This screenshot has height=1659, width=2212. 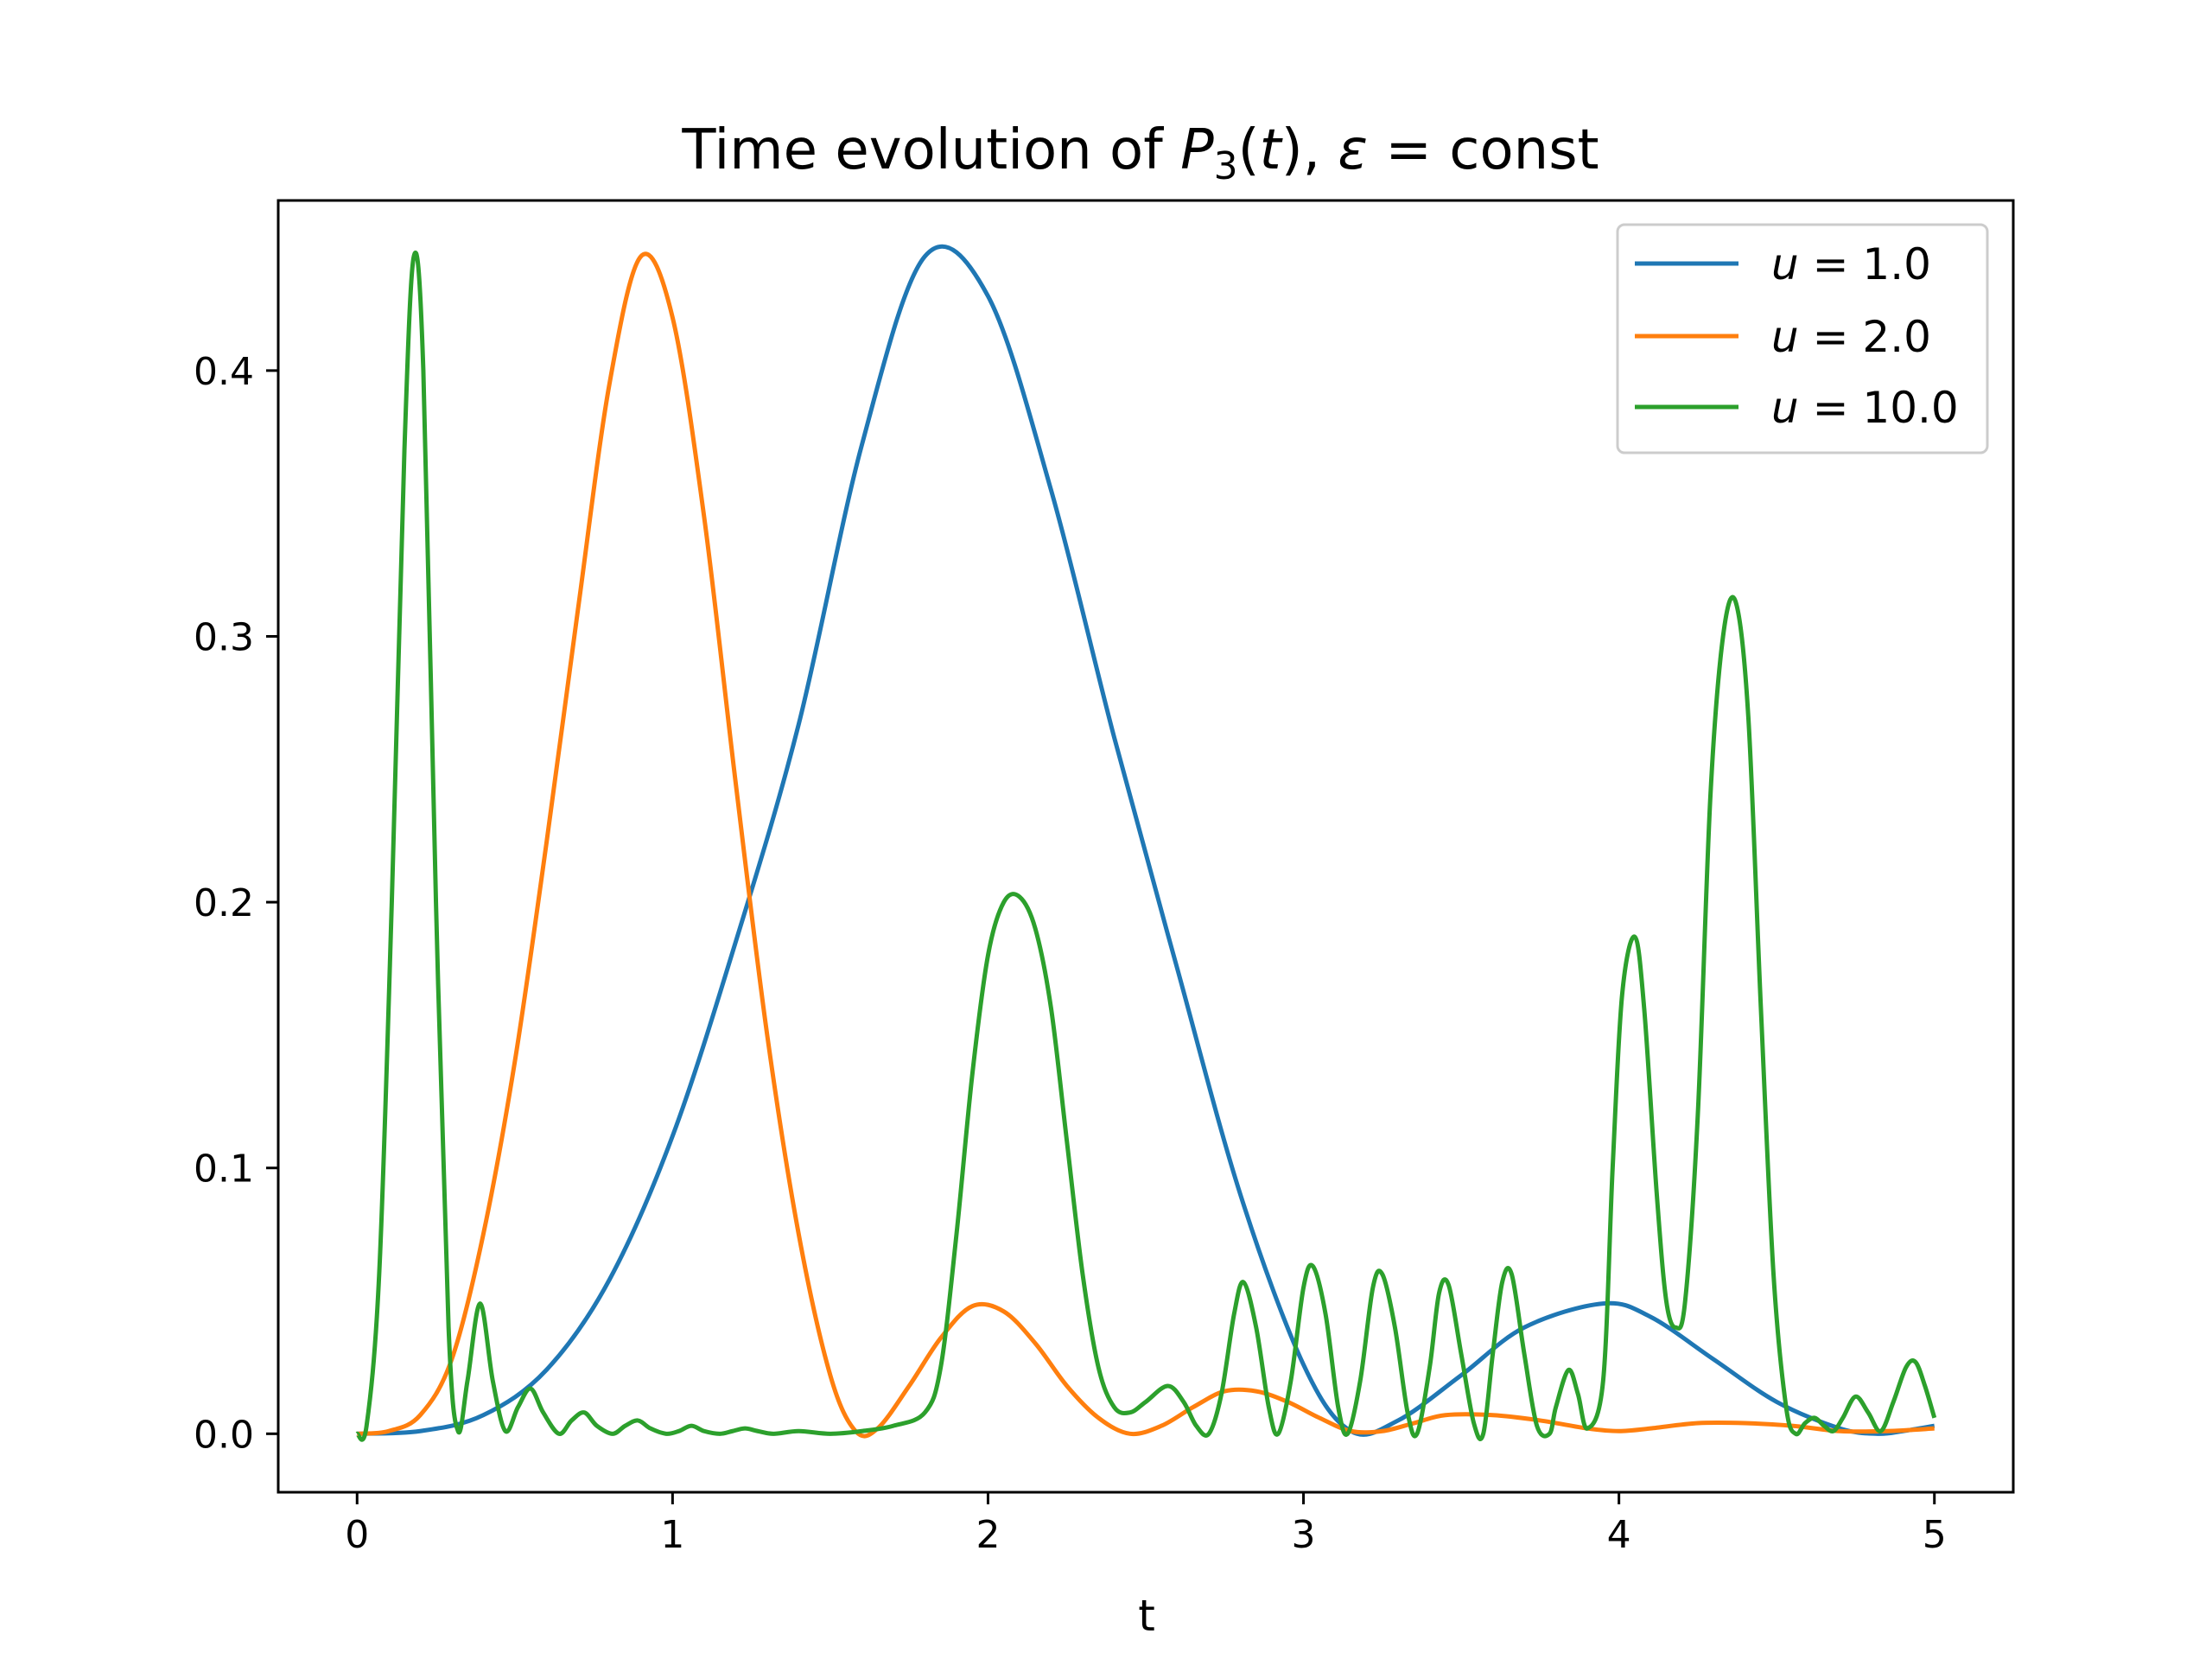 What do you see at coordinates (1851, 264) in the screenshot?
I see `legend-label-u1: u = 1.0` at bounding box center [1851, 264].